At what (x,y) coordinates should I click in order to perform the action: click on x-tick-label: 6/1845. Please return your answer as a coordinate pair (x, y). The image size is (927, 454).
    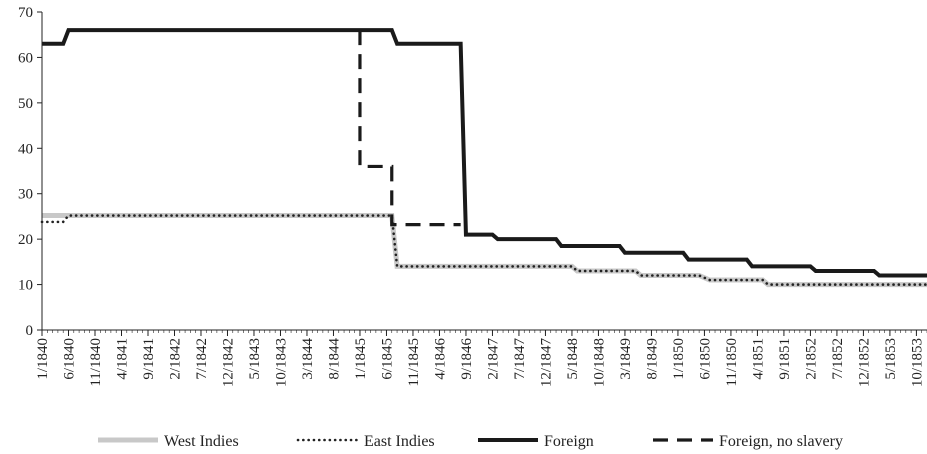
    Looking at the image, I should click on (387, 359).